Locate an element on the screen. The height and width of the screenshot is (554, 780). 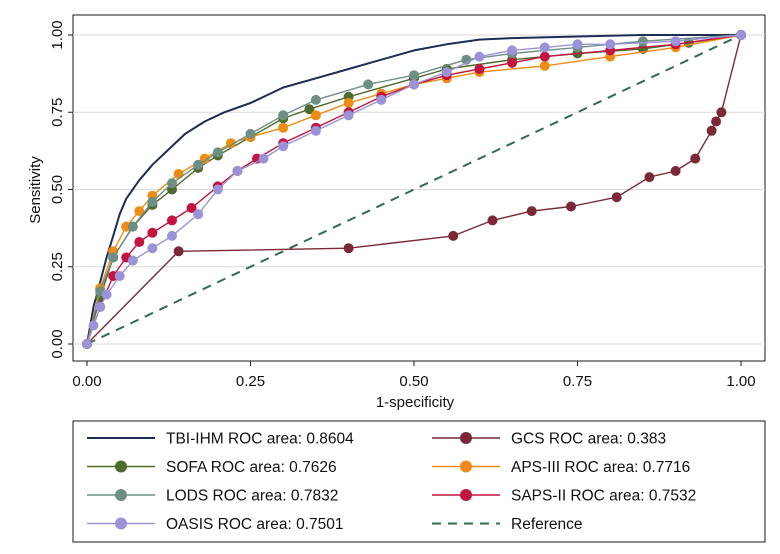
x-tick-label-0.75: 0.75 is located at coordinates (577, 381).